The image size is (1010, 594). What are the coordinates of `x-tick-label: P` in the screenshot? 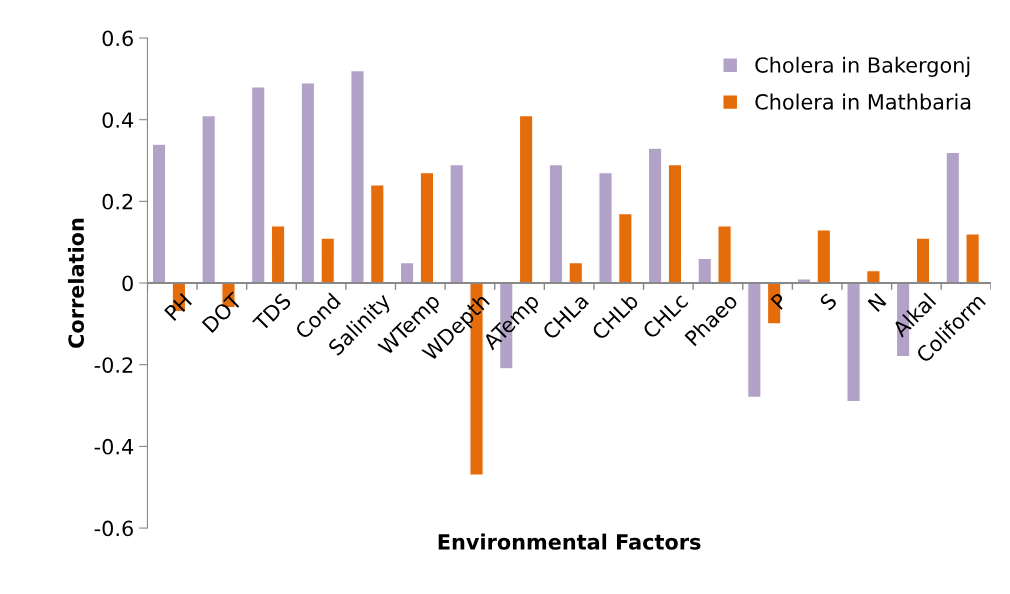 It's located at (779, 301).